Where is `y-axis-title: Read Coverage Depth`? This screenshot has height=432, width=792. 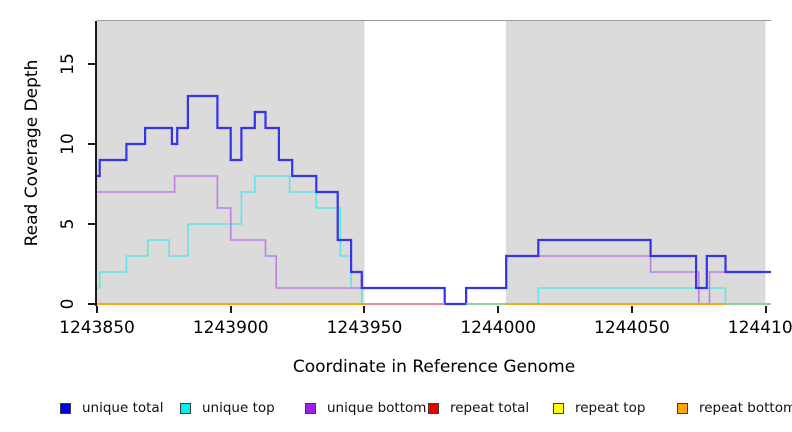 y-axis-title: Read Coverage Depth is located at coordinates (32, 153).